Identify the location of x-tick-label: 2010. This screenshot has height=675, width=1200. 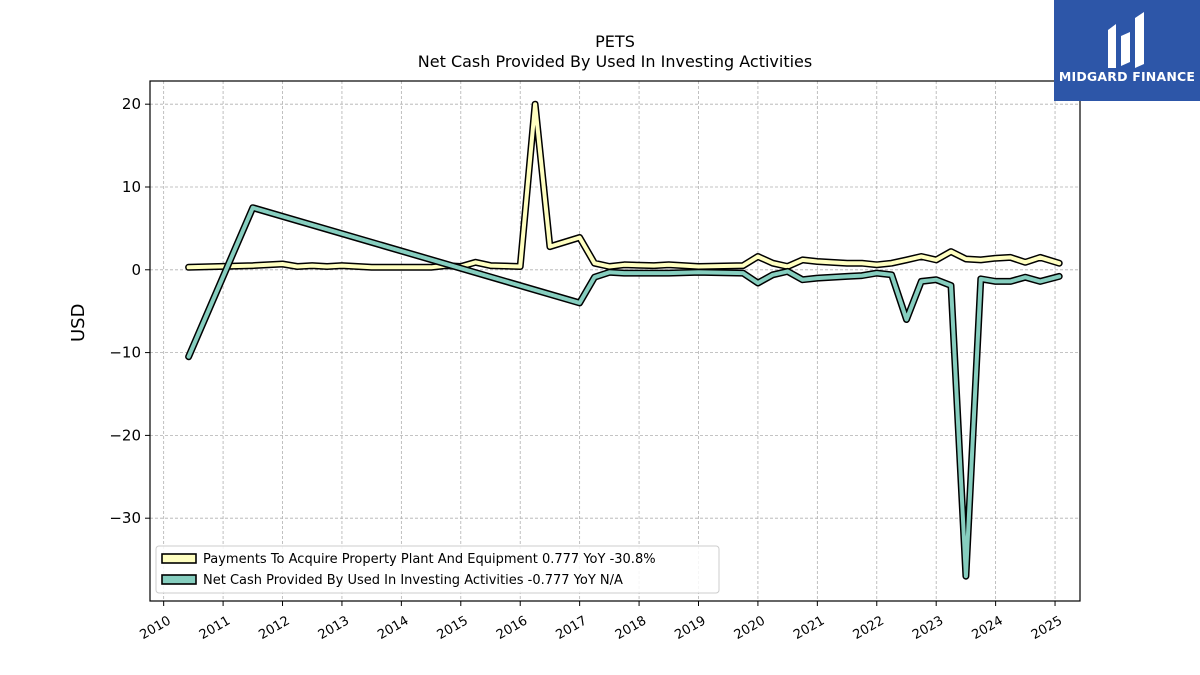
(156, 628).